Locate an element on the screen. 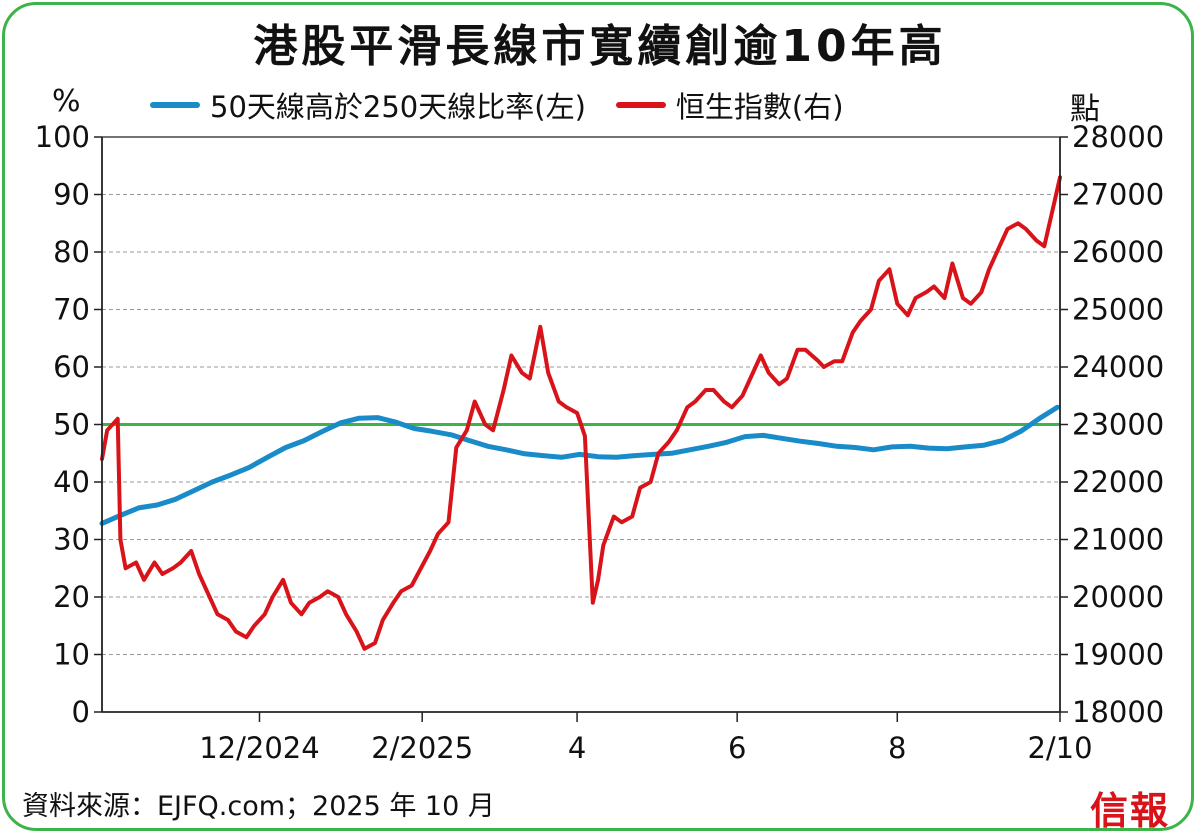  left-tick-labels: 0 10 20 30 40 50 60 70 80 90 100 is located at coordinates (62, 424).